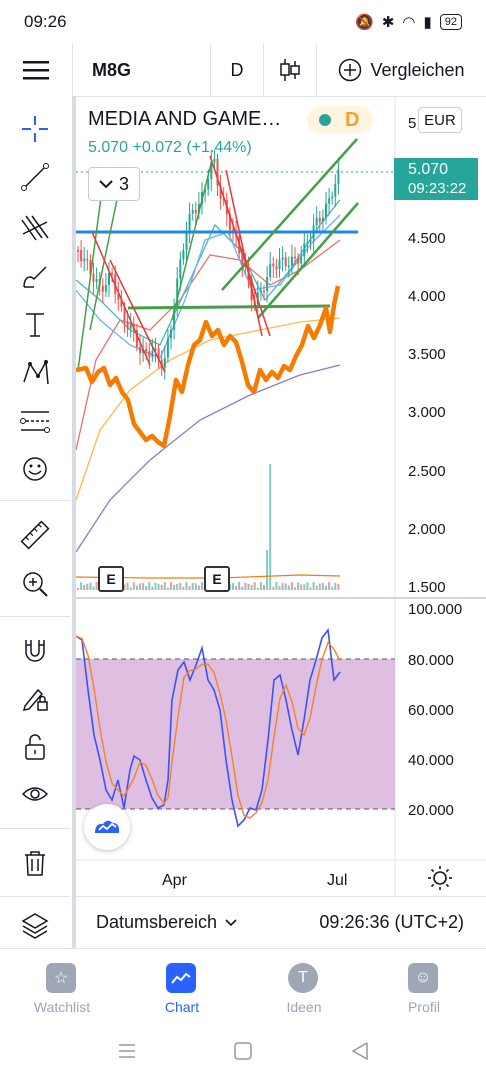 This screenshot has height=1080, width=486. Describe the element at coordinates (107, 827) in the screenshot. I see `chart-logo-button` at that location.